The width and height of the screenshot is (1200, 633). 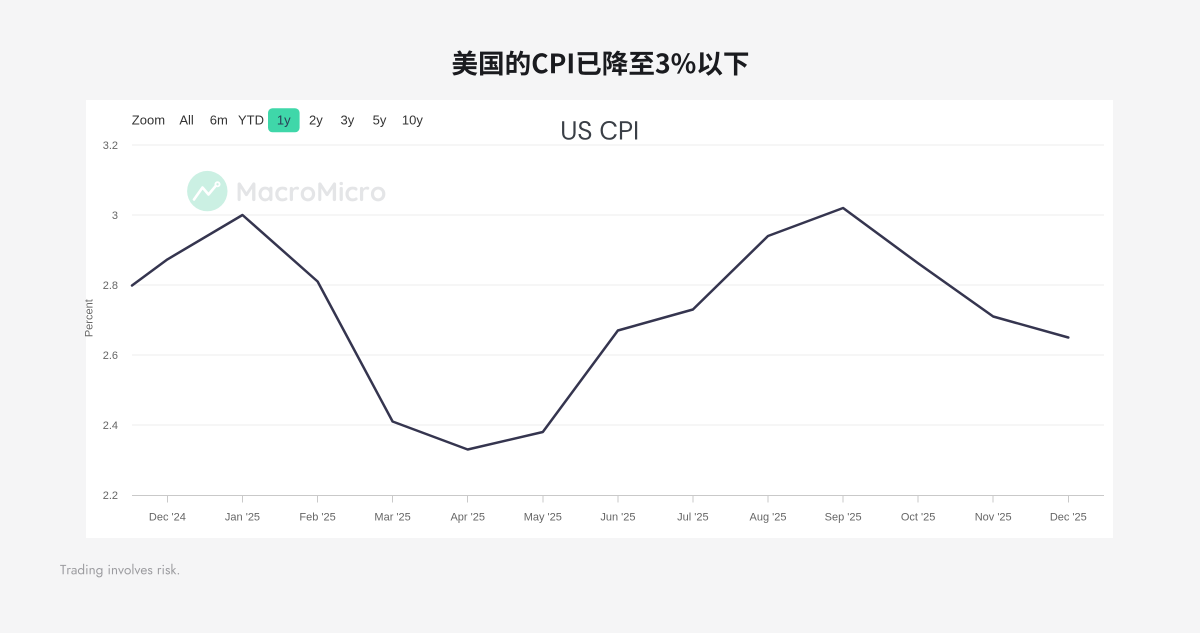 What do you see at coordinates (219, 120) in the screenshot?
I see `svg-text: 6m` at bounding box center [219, 120].